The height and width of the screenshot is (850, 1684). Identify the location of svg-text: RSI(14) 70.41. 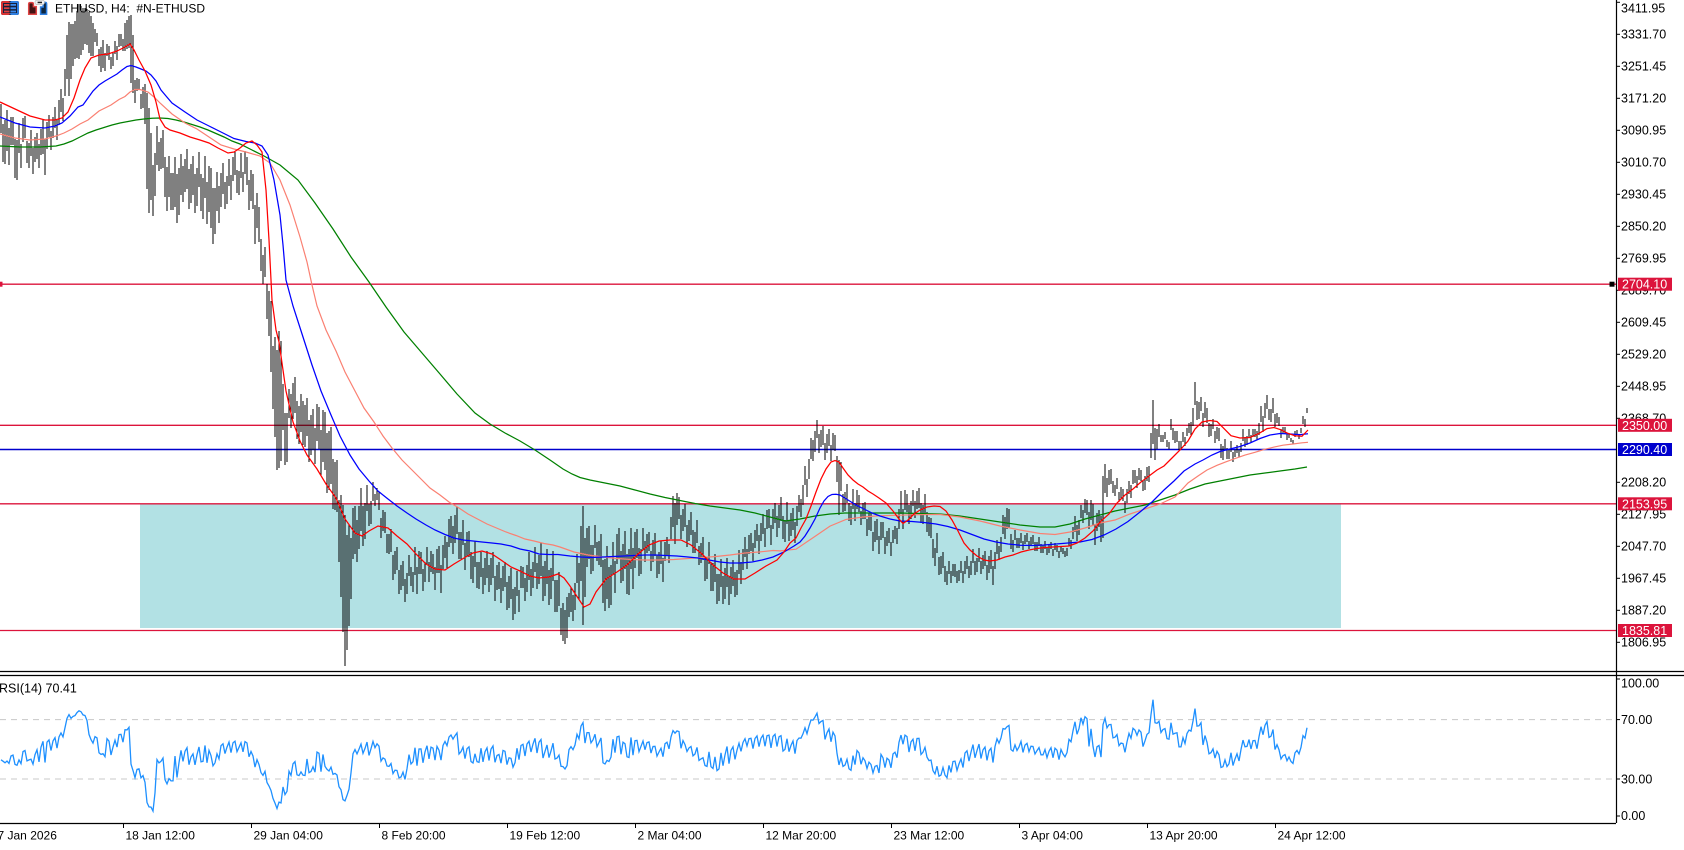
(38, 689).